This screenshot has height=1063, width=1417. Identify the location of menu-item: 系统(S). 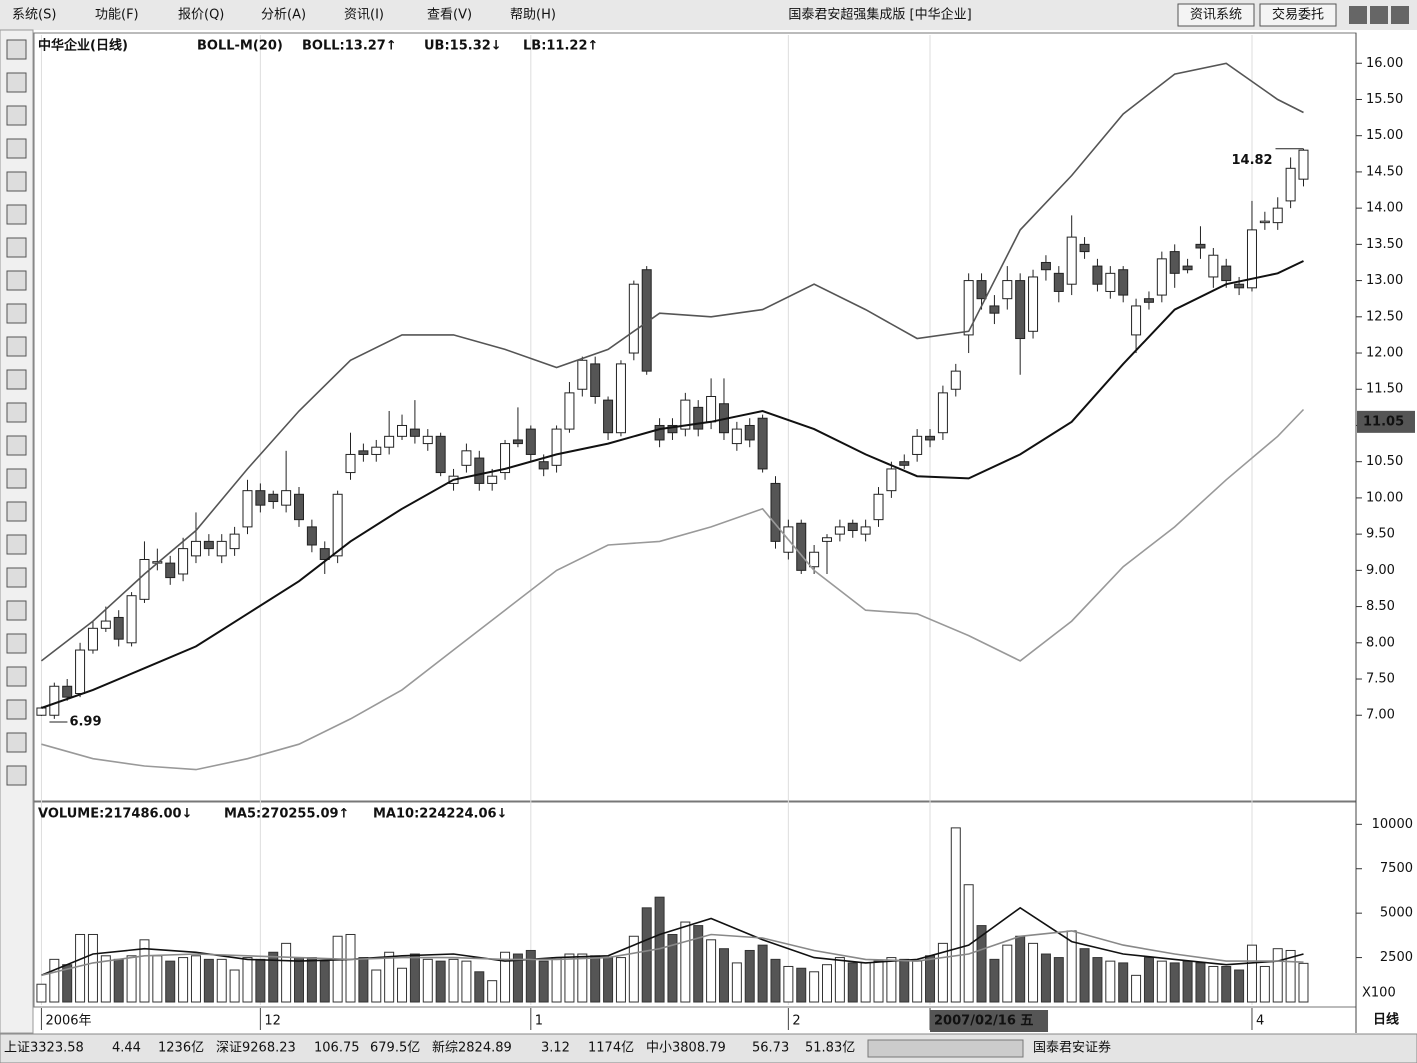
(34, 15).